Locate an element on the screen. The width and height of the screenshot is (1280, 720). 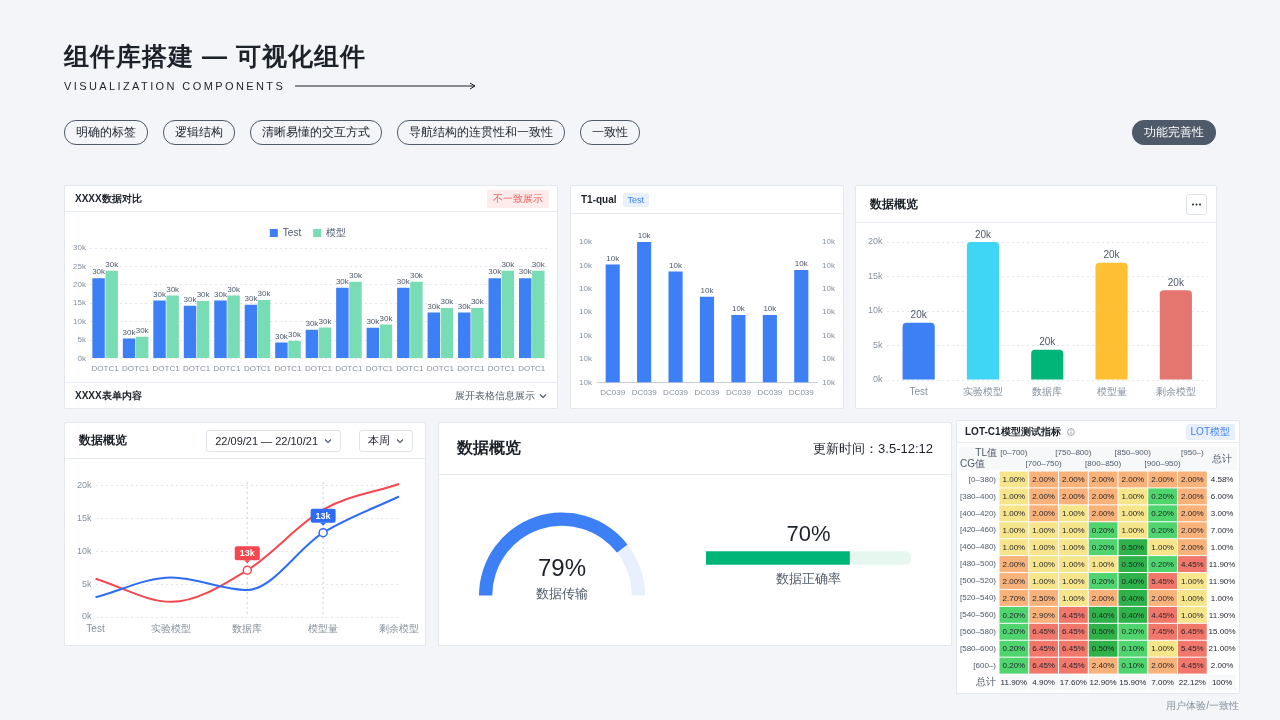
text: 展开表格信息展示 is located at coordinates (495, 395).